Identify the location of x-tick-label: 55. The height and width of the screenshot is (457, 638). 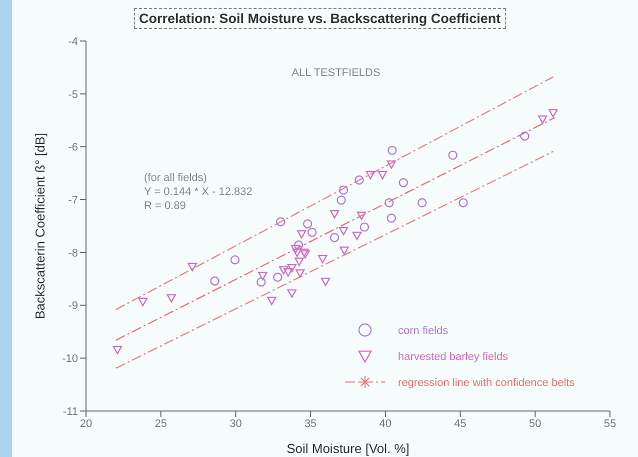
(610, 424).